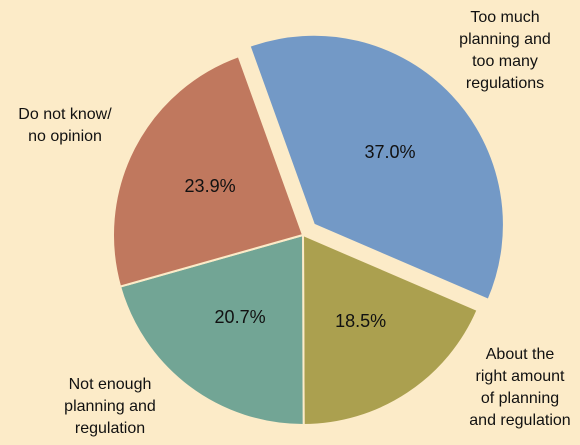 This screenshot has width=580, height=445. Describe the element at coordinates (360, 321) in the screenshot. I see `value-label: 18.5%` at that location.